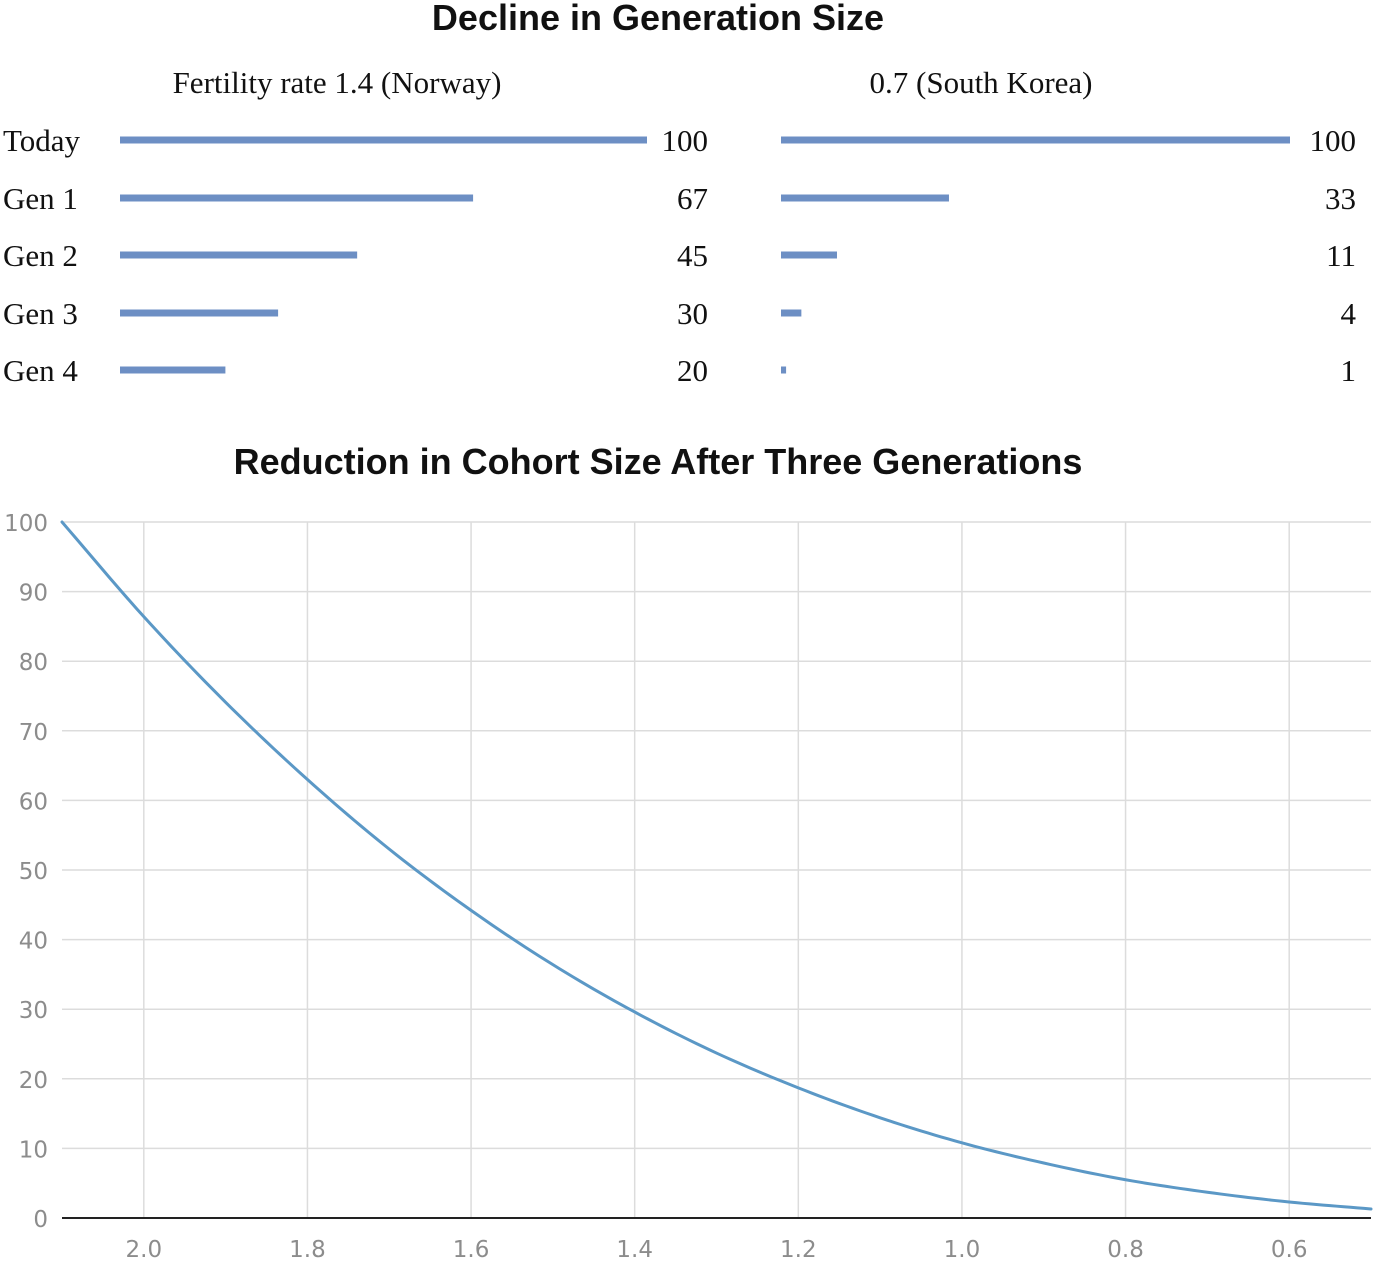 Image resolution: width=1373 pixels, height=1269 pixels. I want to click on y-tick-label: 60, so click(33, 802).